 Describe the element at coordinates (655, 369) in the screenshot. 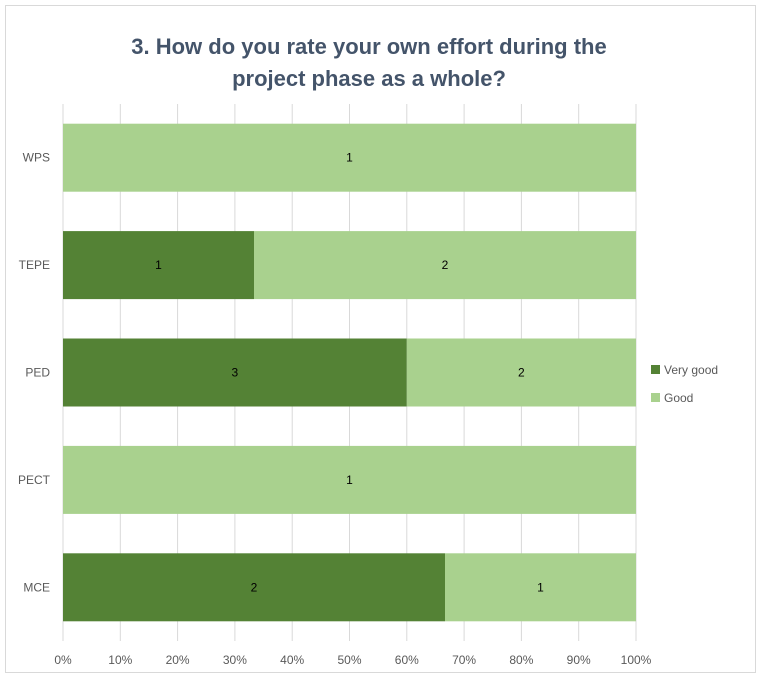

I see `legend-swatch-very-good` at that location.